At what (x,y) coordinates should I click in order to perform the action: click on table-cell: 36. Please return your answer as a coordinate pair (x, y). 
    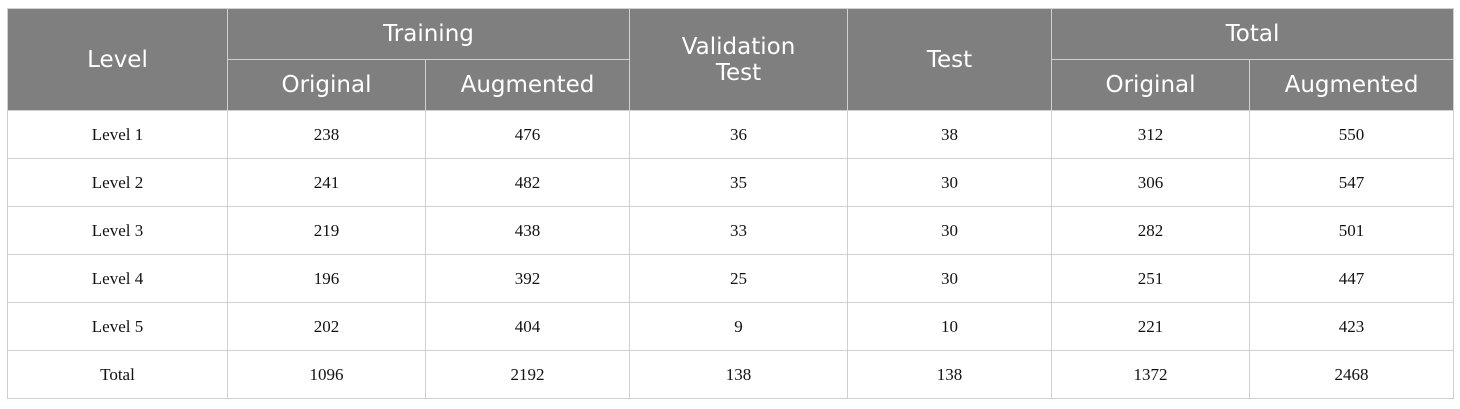
    Looking at the image, I should click on (739, 134).